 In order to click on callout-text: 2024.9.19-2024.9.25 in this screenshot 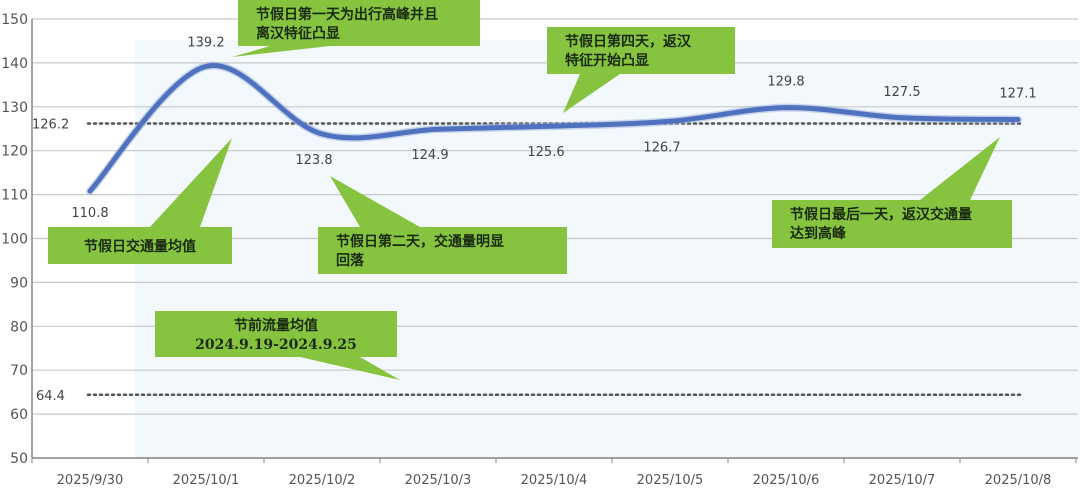, I will do `click(276, 345)`.